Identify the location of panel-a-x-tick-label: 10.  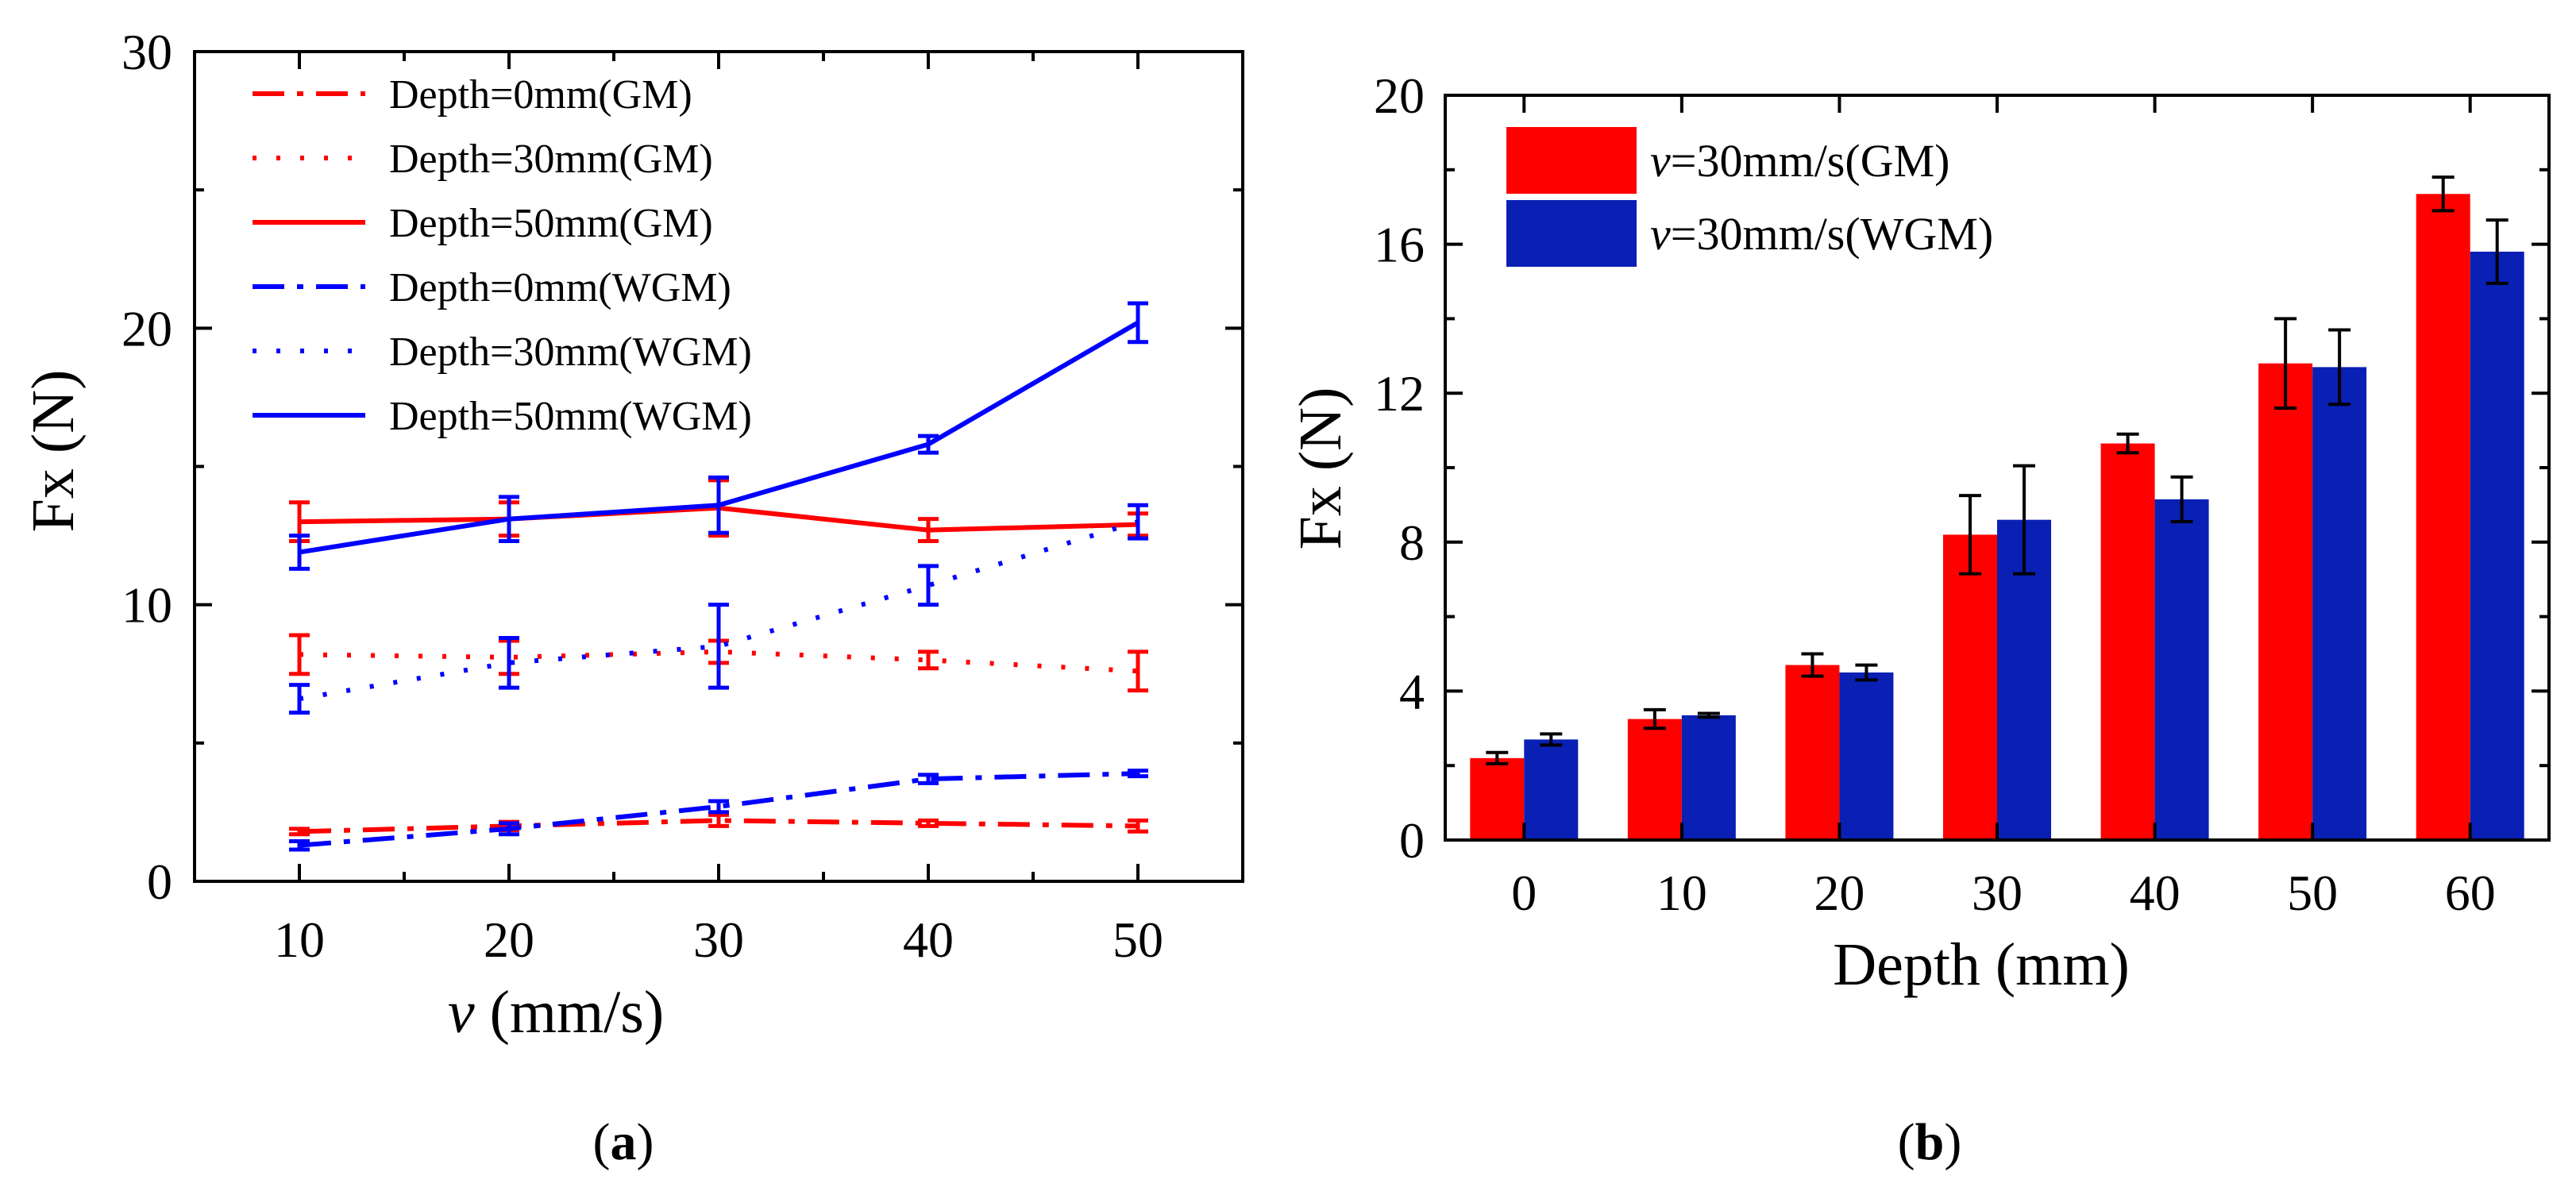
(299, 939).